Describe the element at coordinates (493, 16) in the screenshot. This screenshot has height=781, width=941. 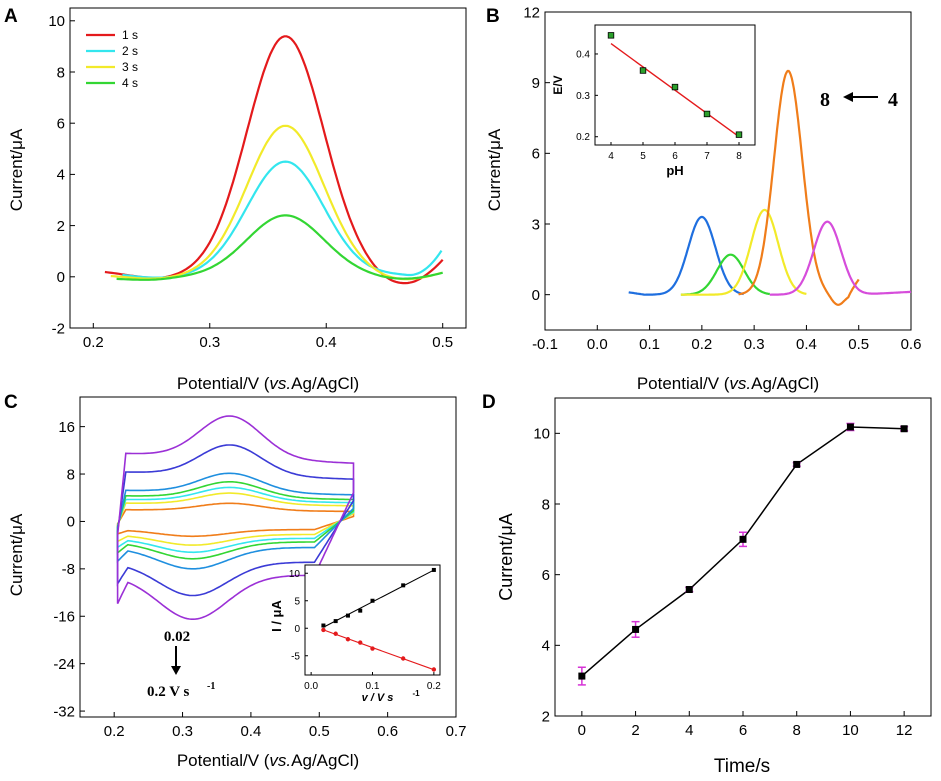
I see `panel-b-label: B` at that location.